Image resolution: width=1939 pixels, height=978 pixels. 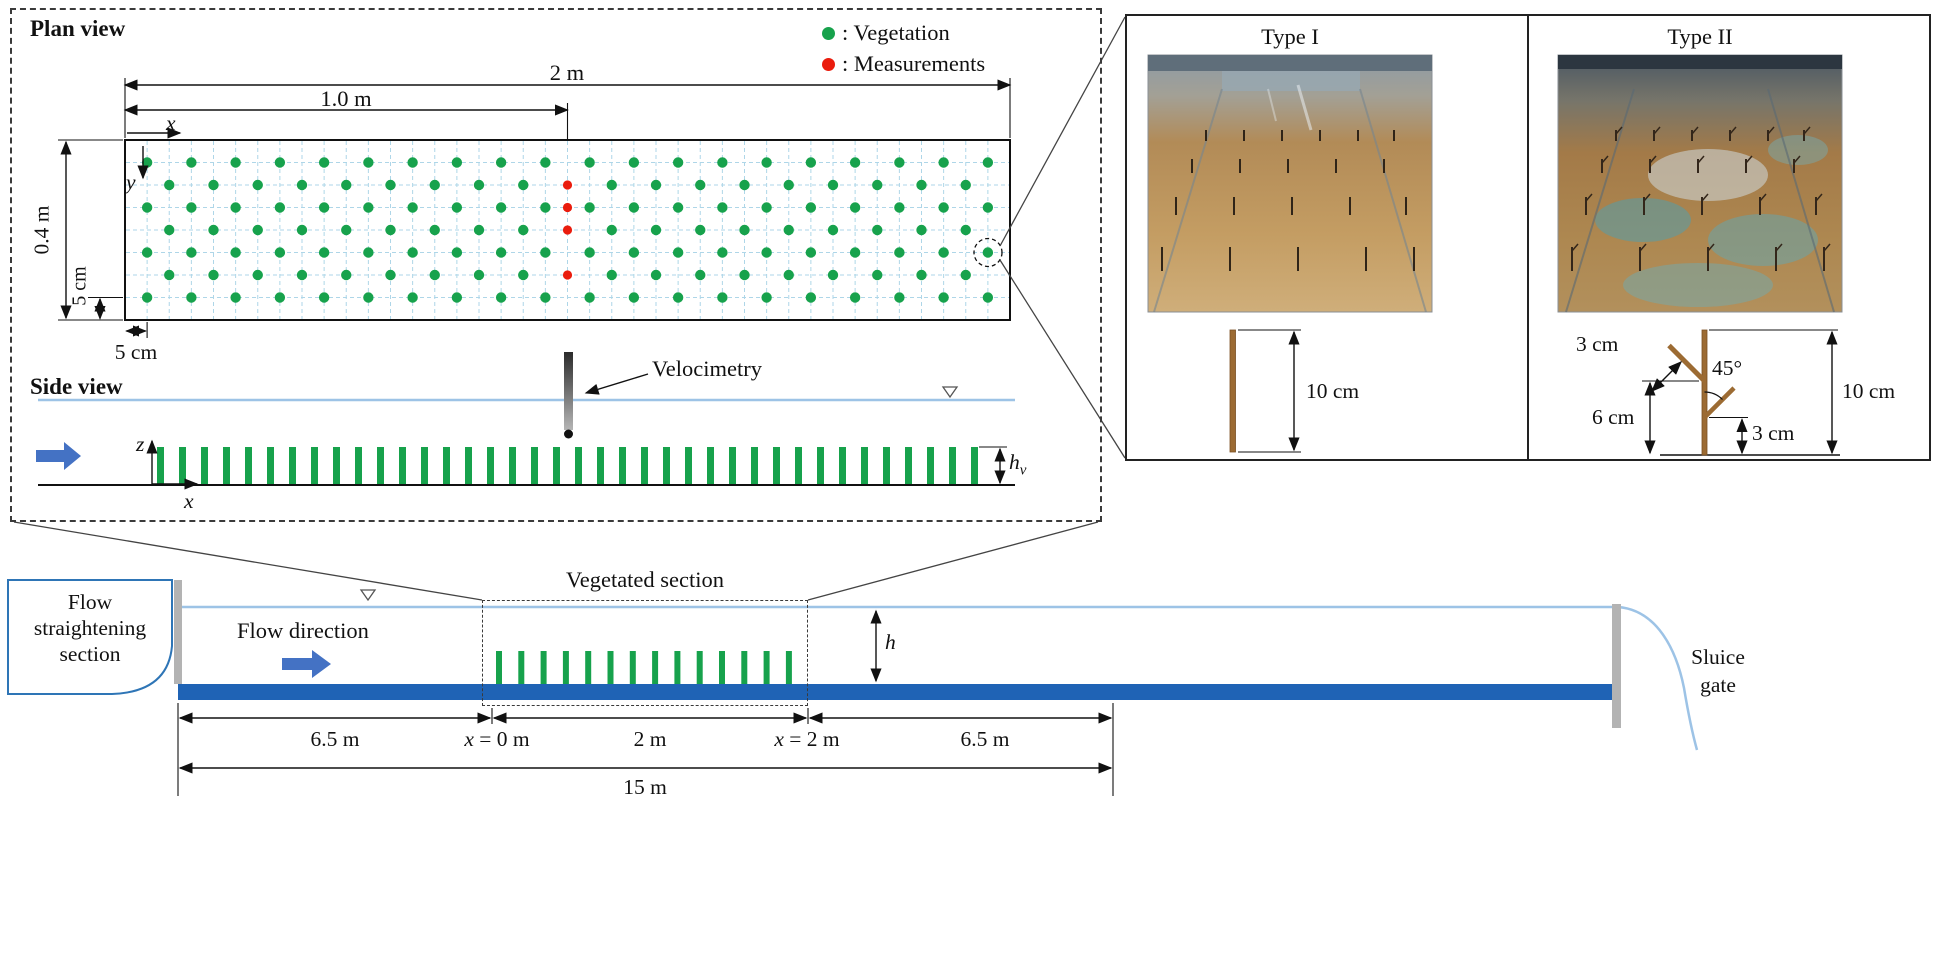 I want to click on legend-vegetation-label: : Vegetation, so click(x=896, y=32).